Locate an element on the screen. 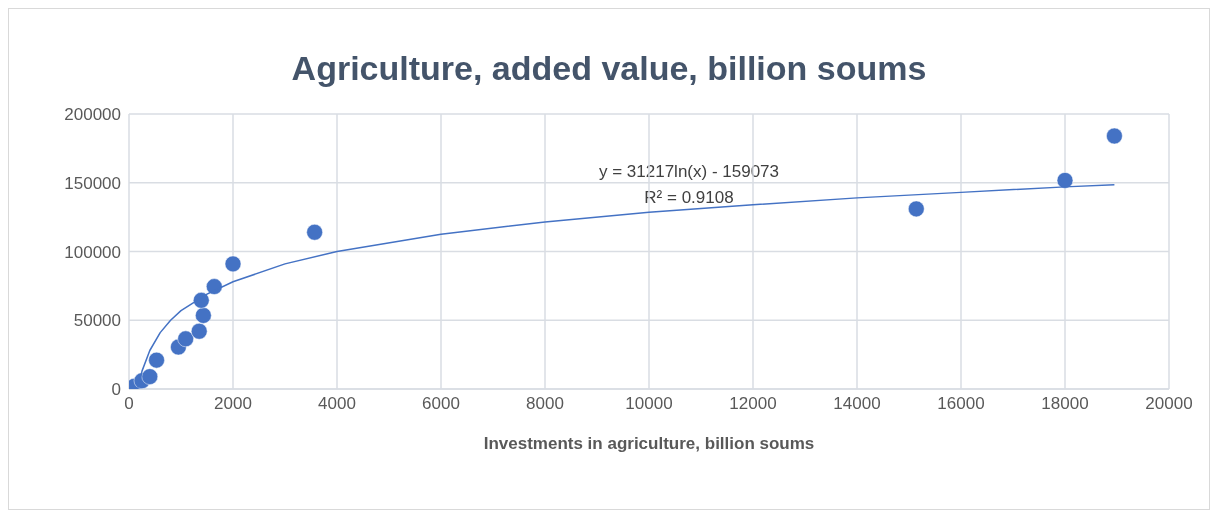 The image size is (1217, 516). x-tick-label: 4000 is located at coordinates (337, 404).